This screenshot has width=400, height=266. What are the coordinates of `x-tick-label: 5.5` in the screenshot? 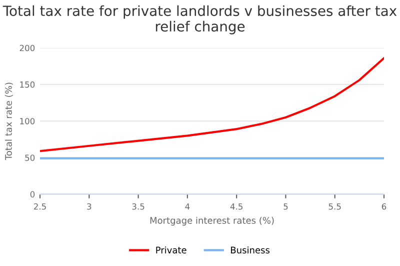 It's located at (334, 206).